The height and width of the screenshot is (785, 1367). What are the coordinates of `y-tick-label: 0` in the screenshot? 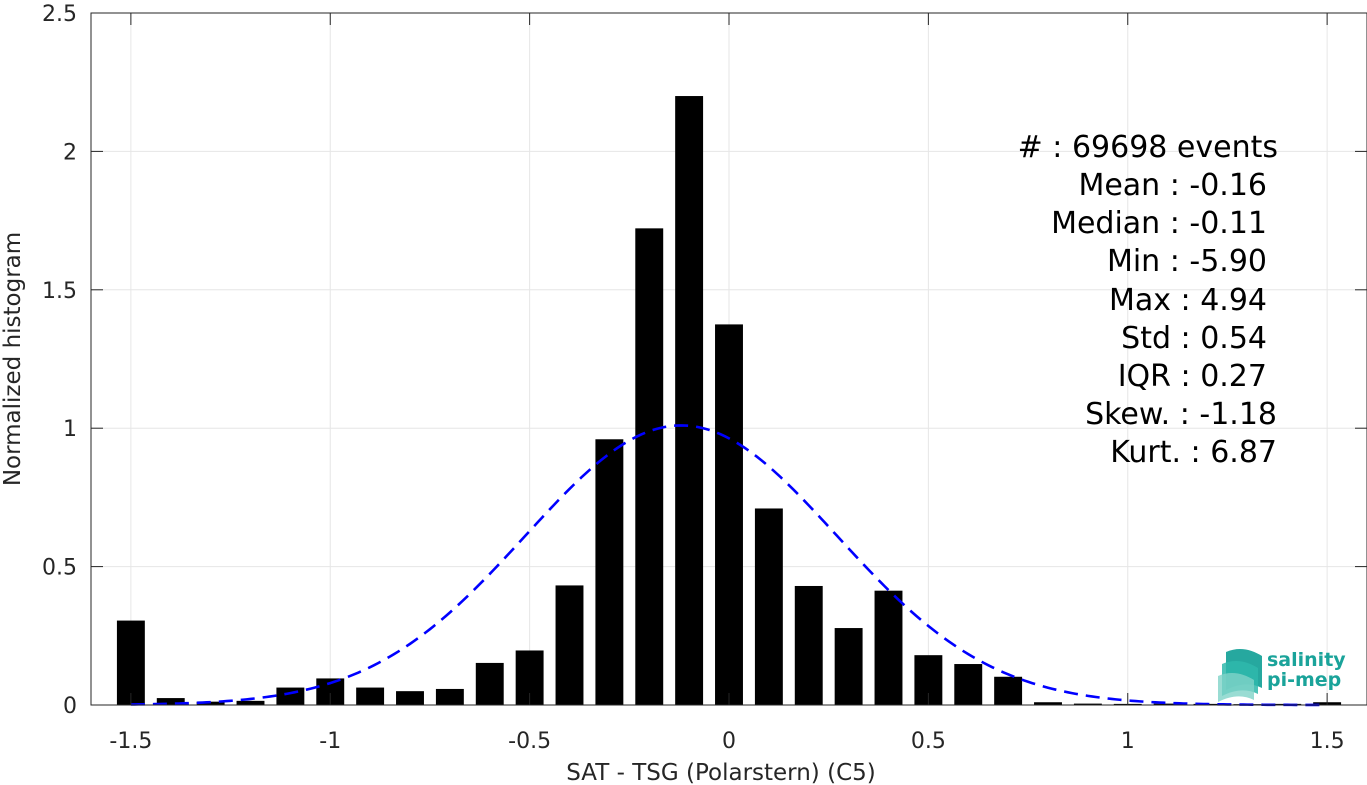 It's located at (70, 706).